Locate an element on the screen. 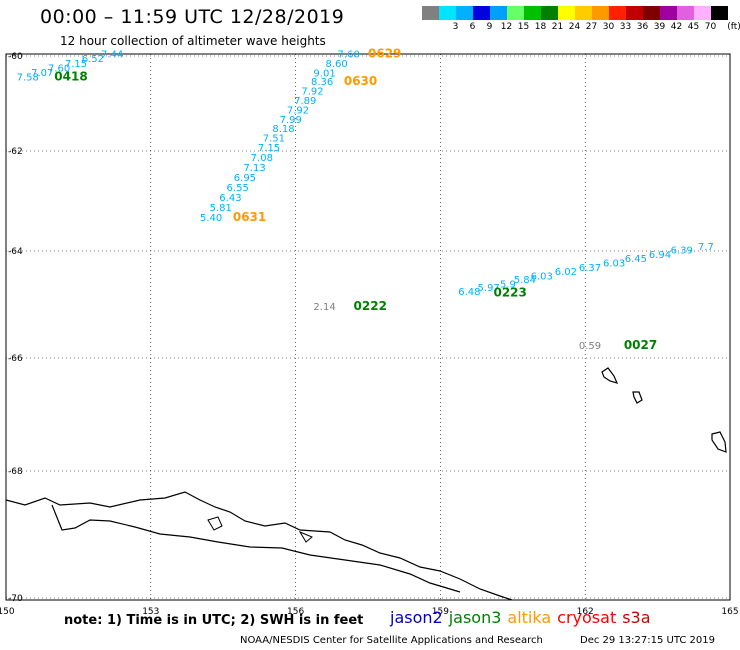 Image resolution: width=740 pixels, height=650 pixels. scale-label: 24 is located at coordinates (574, 27).